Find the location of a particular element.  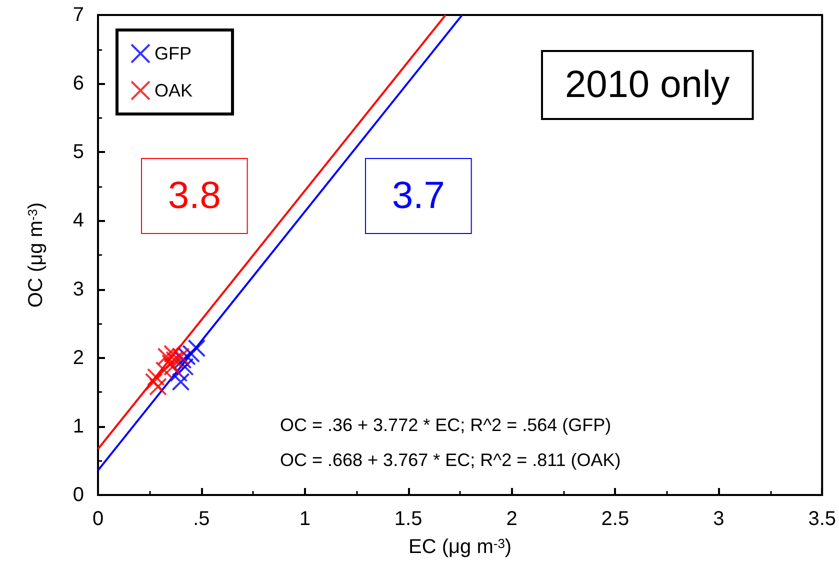

legend-label: GFP is located at coordinates (173, 54).